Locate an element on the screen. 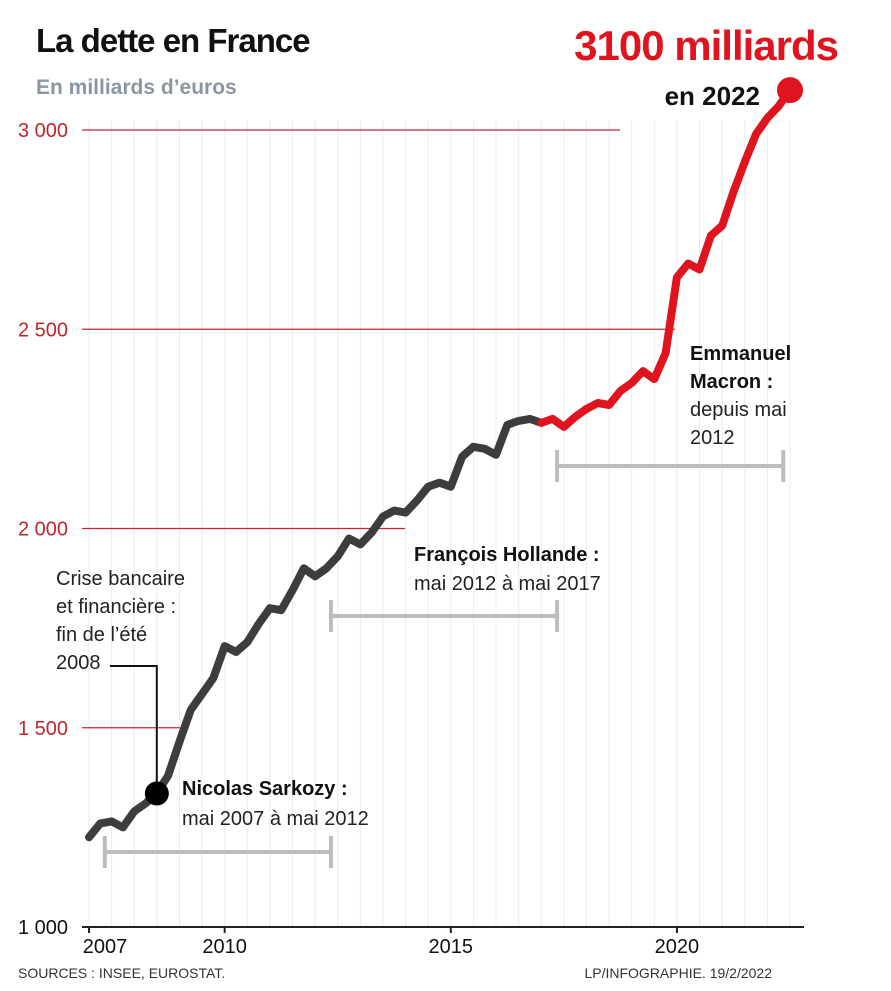 This screenshot has width=891, height=991. period-macron-detail-2: 2012 is located at coordinates (712, 438).